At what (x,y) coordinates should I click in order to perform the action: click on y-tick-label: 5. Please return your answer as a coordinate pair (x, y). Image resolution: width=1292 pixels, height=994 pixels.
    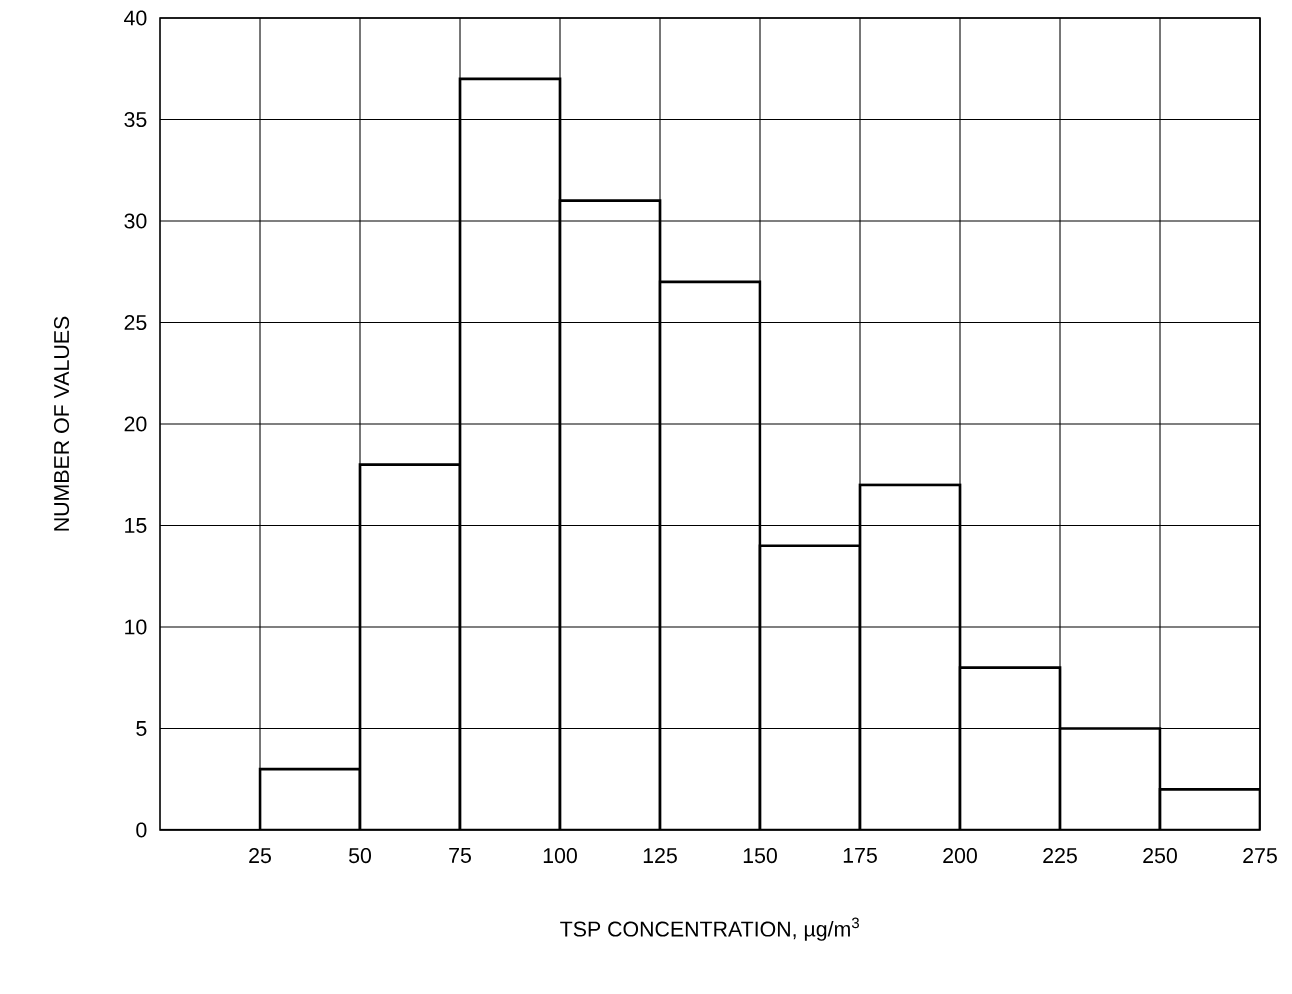
    Looking at the image, I should click on (141, 728).